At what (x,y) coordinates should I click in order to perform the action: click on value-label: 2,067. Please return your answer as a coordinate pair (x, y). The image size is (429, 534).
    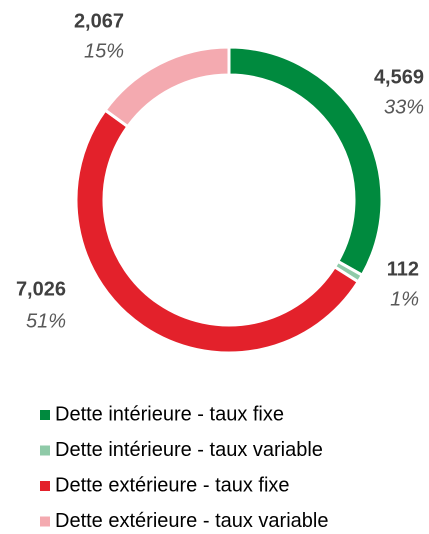
    Looking at the image, I should click on (99, 21).